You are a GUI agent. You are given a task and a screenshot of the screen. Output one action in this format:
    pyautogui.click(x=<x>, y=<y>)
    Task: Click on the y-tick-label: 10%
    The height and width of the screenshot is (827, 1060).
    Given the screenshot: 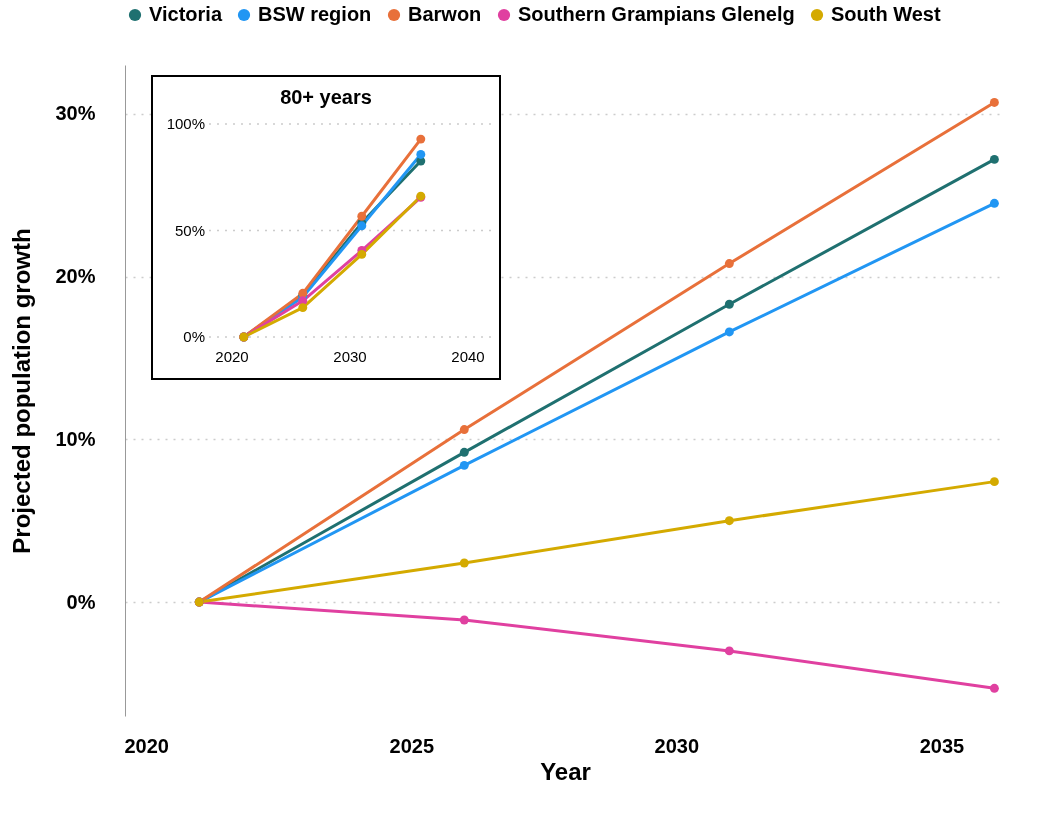 What is the action you would take?
    pyautogui.click(x=75, y=438)
    